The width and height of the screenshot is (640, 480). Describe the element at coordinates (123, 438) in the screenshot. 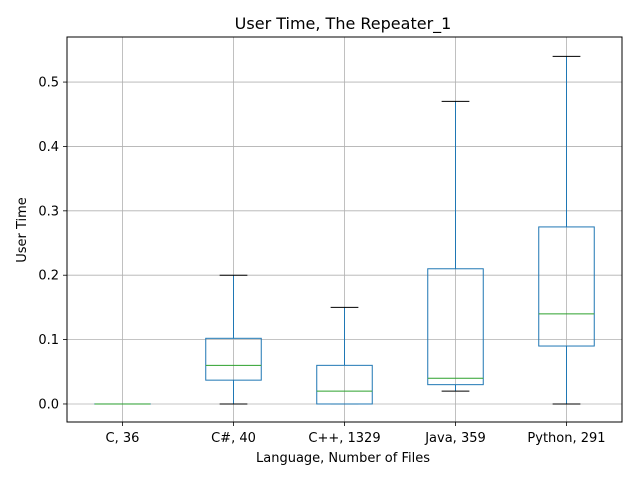

I see `x-tick-label: C, 36` at that location.